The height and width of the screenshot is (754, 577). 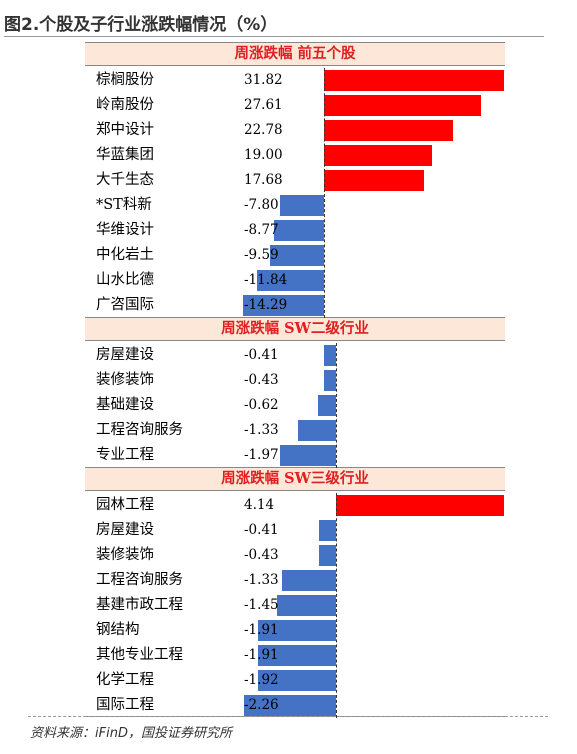 I want to click on category-label: 基础建设, so click(x=125, y=405).